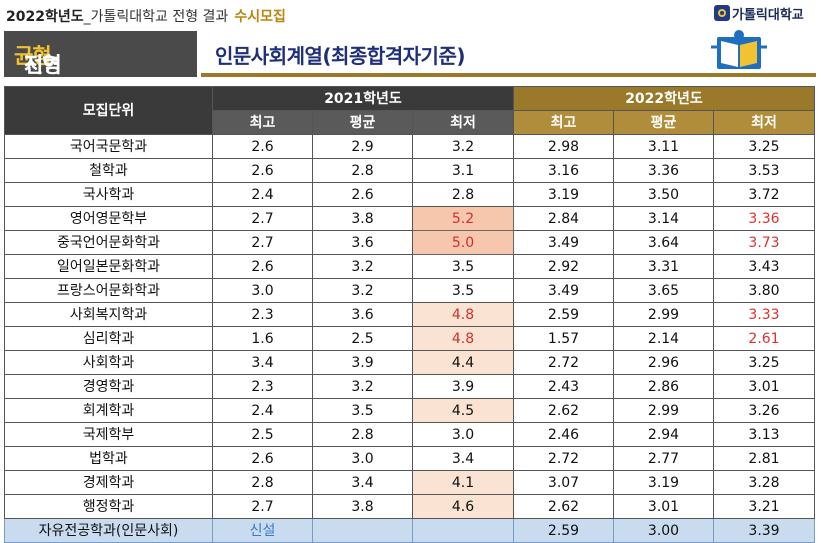 The image size is (821, 543). What do you see at coordinates (108, 266) in the screenshot?
I see `department-name: 일어일본문화학과` at bounding box center [108, 266].